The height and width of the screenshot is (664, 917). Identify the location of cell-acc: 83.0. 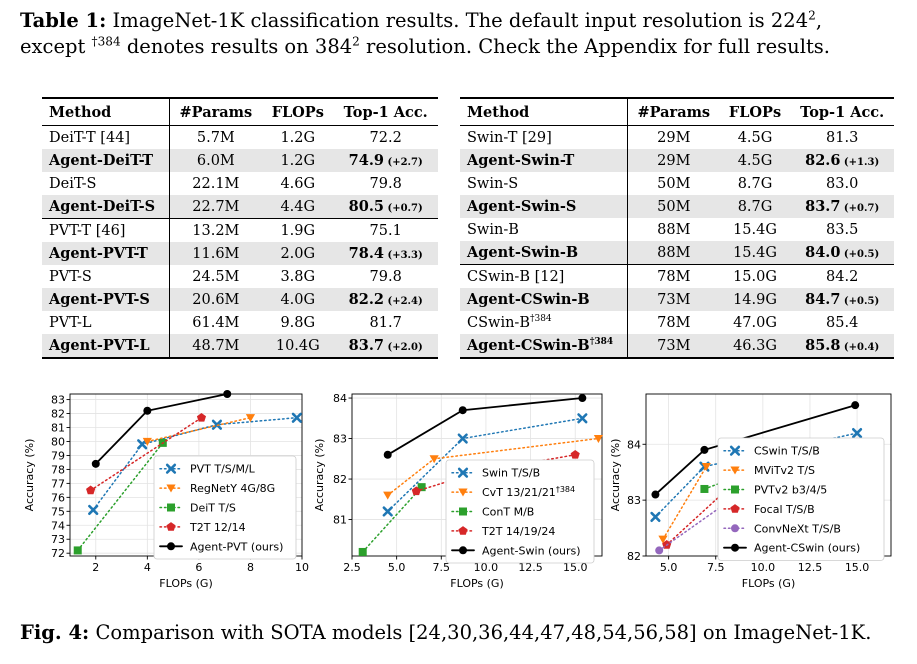
(842, 183).